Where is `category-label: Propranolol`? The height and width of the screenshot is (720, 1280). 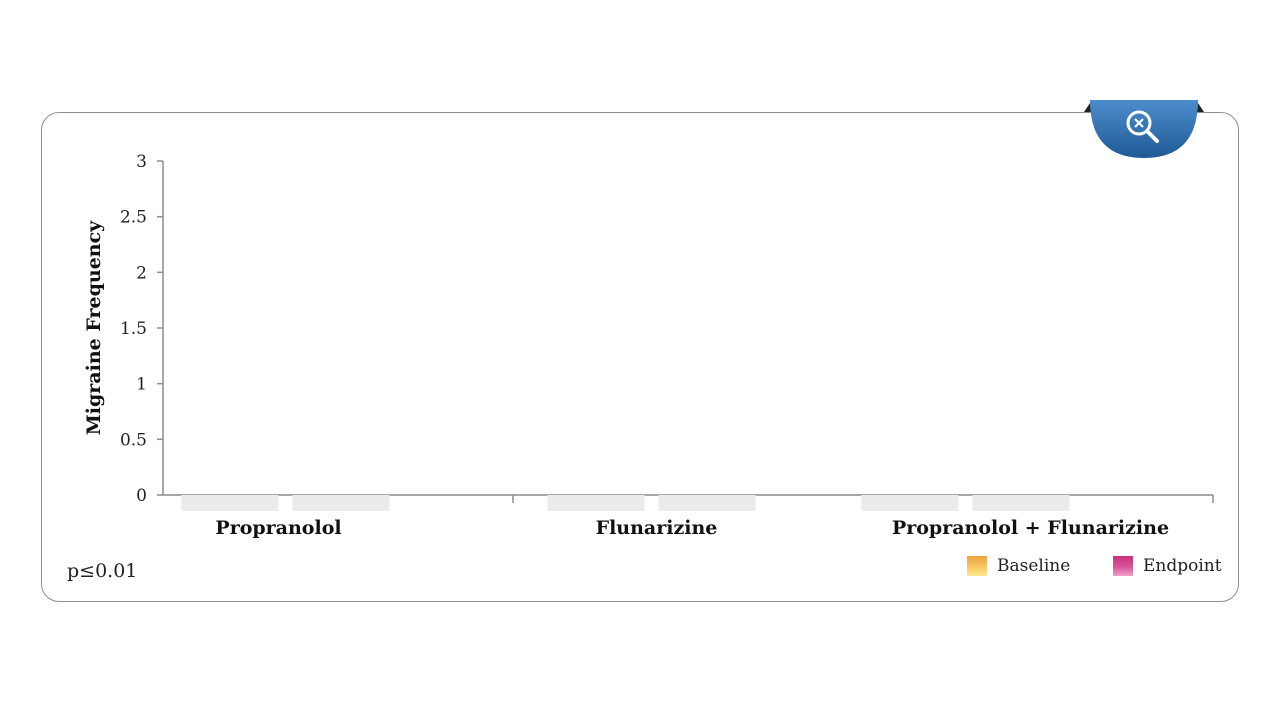 category-label: Propranolol is located at coordinates (278, 528).